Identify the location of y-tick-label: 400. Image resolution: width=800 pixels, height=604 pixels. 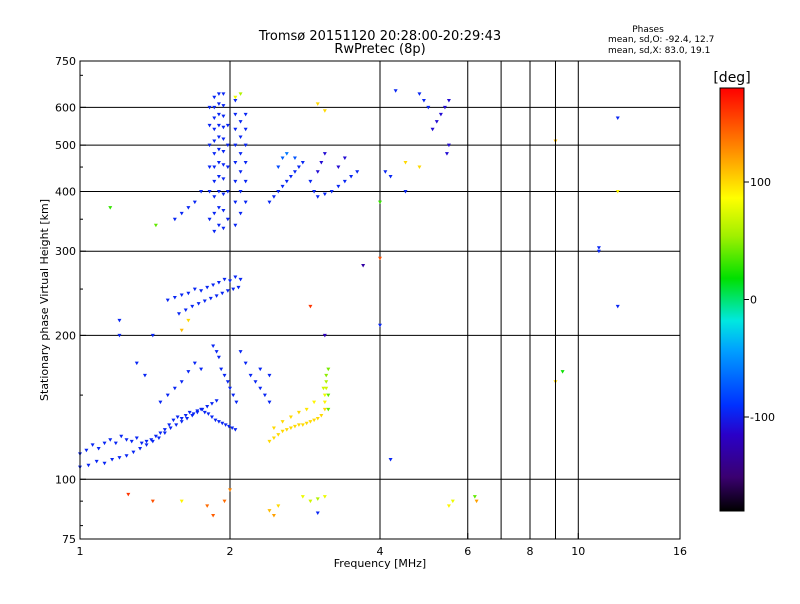
(65, 191).